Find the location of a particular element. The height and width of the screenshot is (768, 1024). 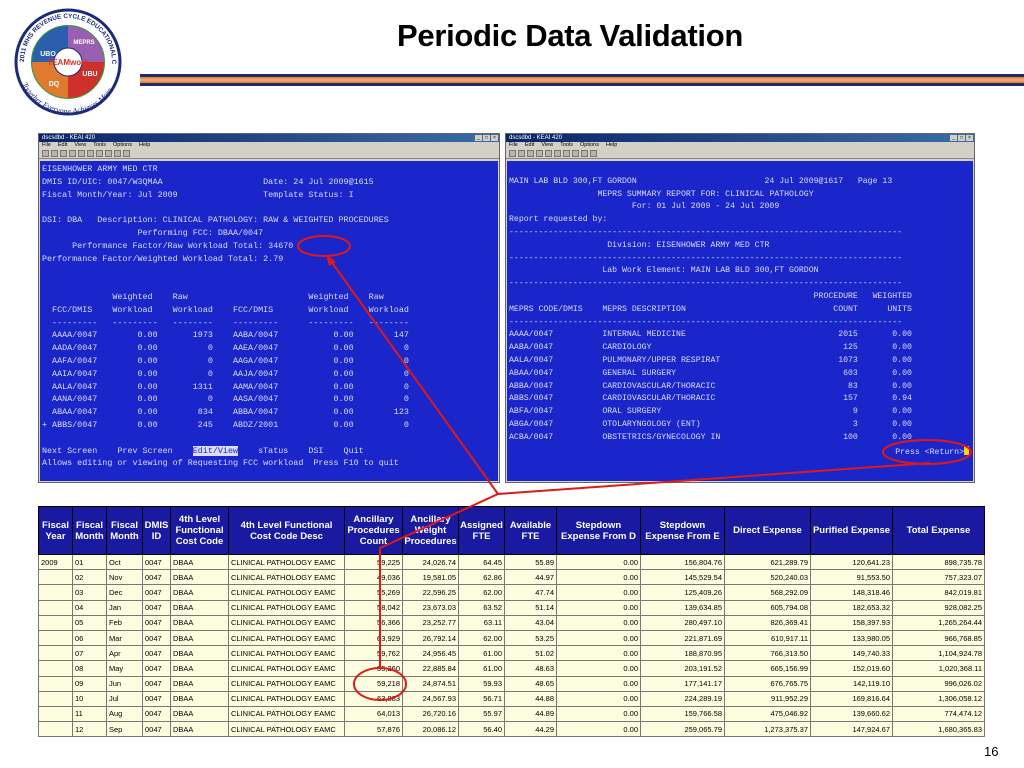

table-cell: 26,720.16 is located at coordinates (430, 714).